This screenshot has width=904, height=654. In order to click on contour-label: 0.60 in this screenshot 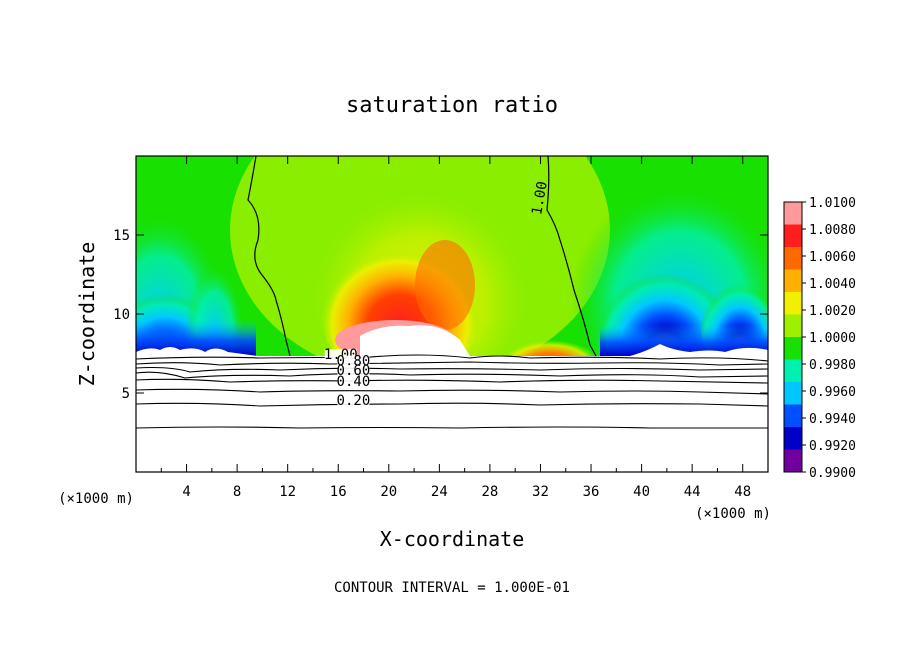, I will do `click(354, 371)`.